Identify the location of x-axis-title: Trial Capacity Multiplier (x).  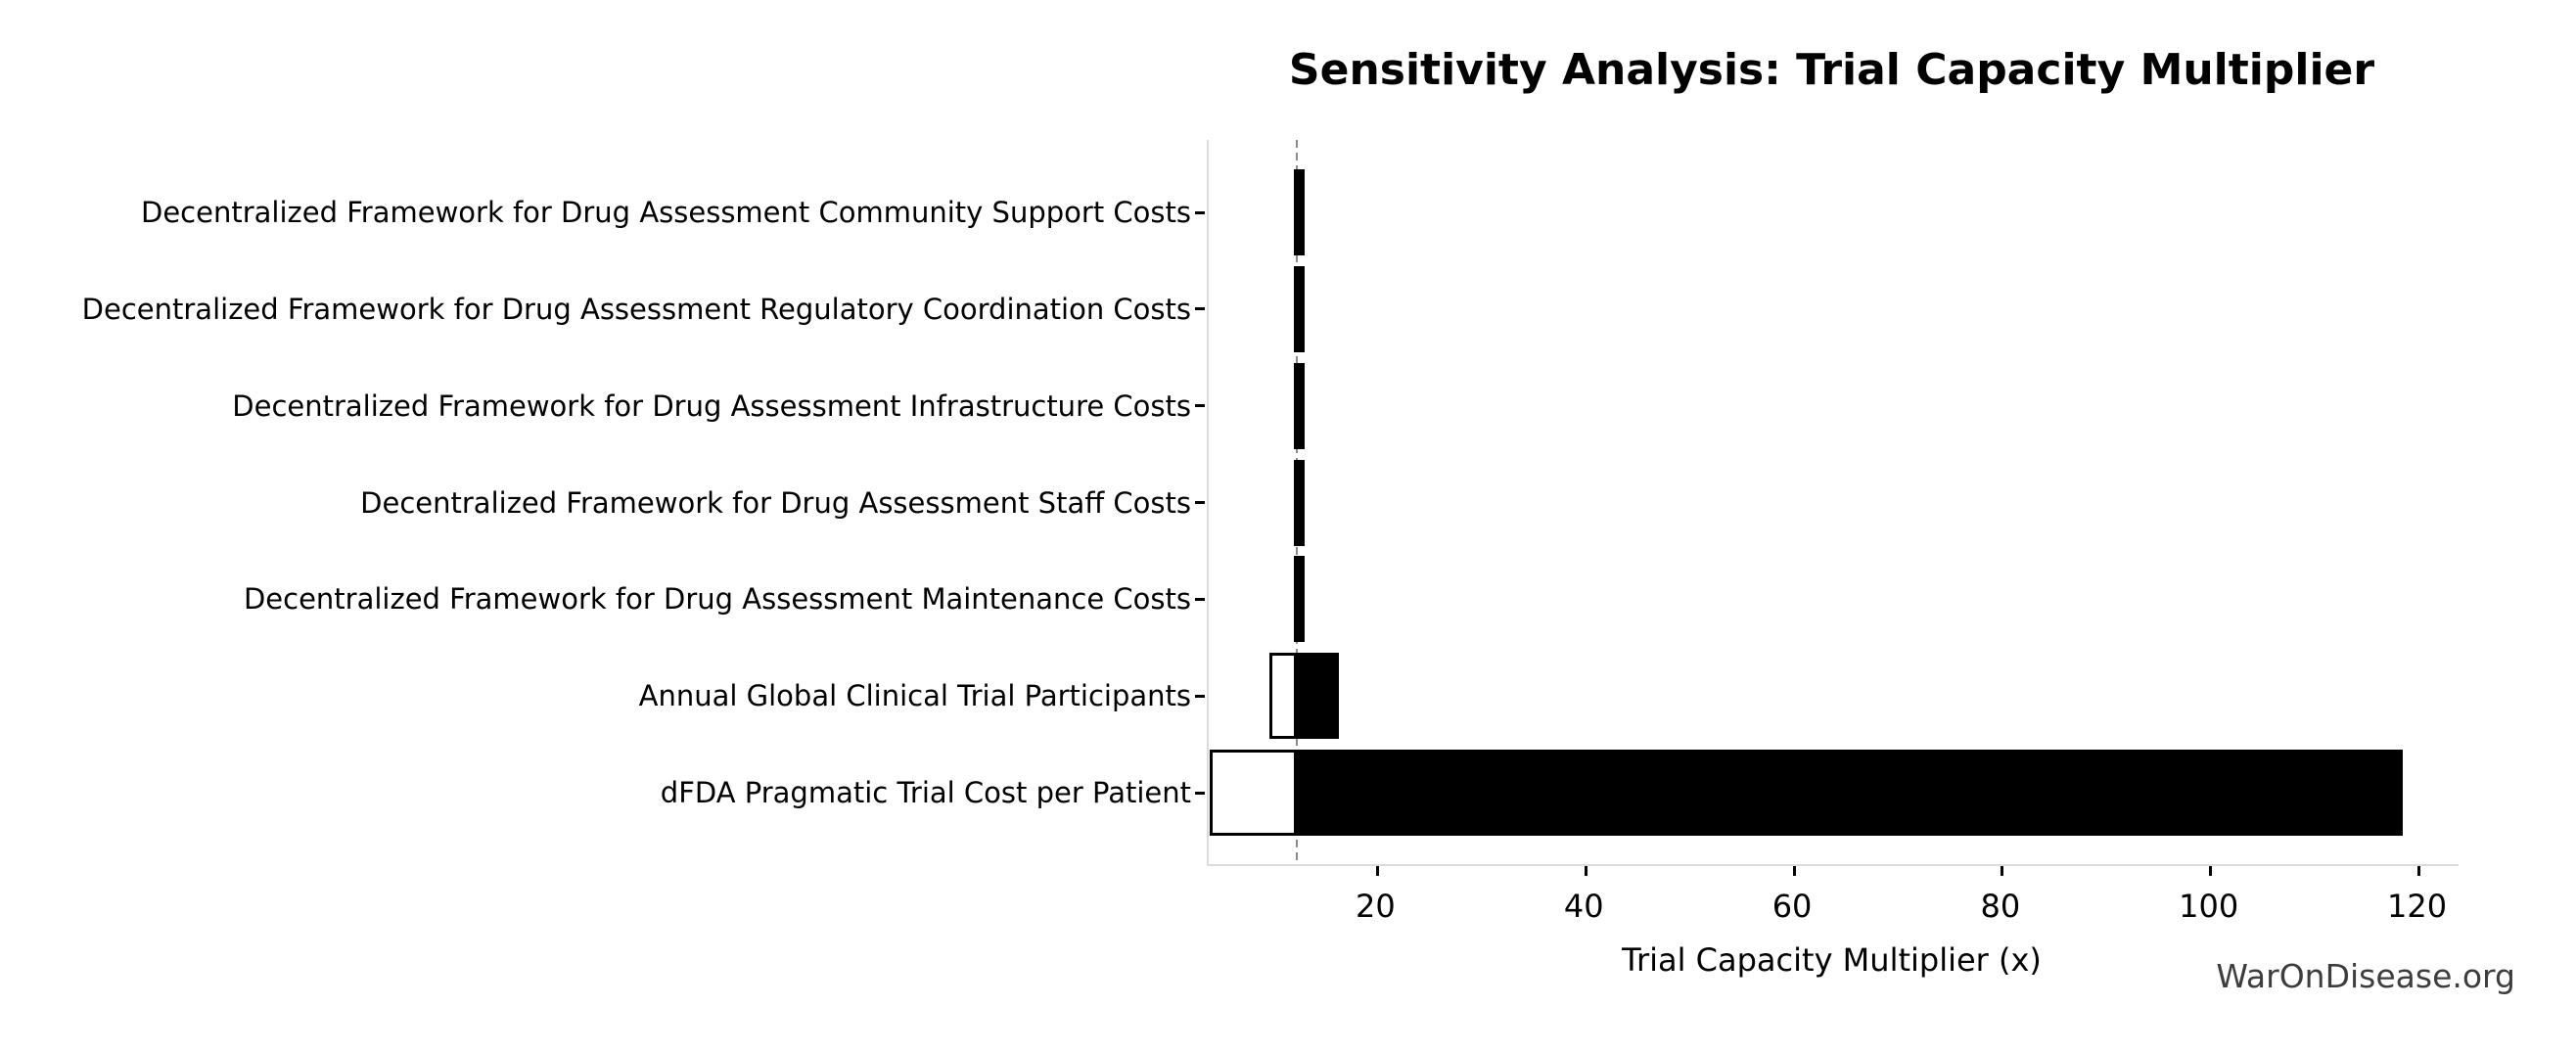
(1832, 960).